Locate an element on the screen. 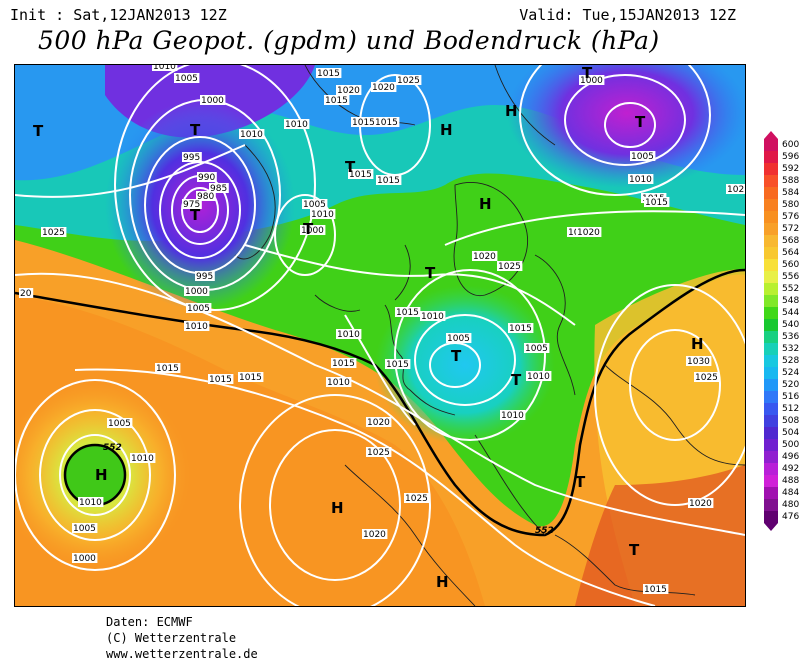 Image resolution: width=812 pixels, height=671 pixels. isobar-label: 20 is located at coordinates (26, 293).